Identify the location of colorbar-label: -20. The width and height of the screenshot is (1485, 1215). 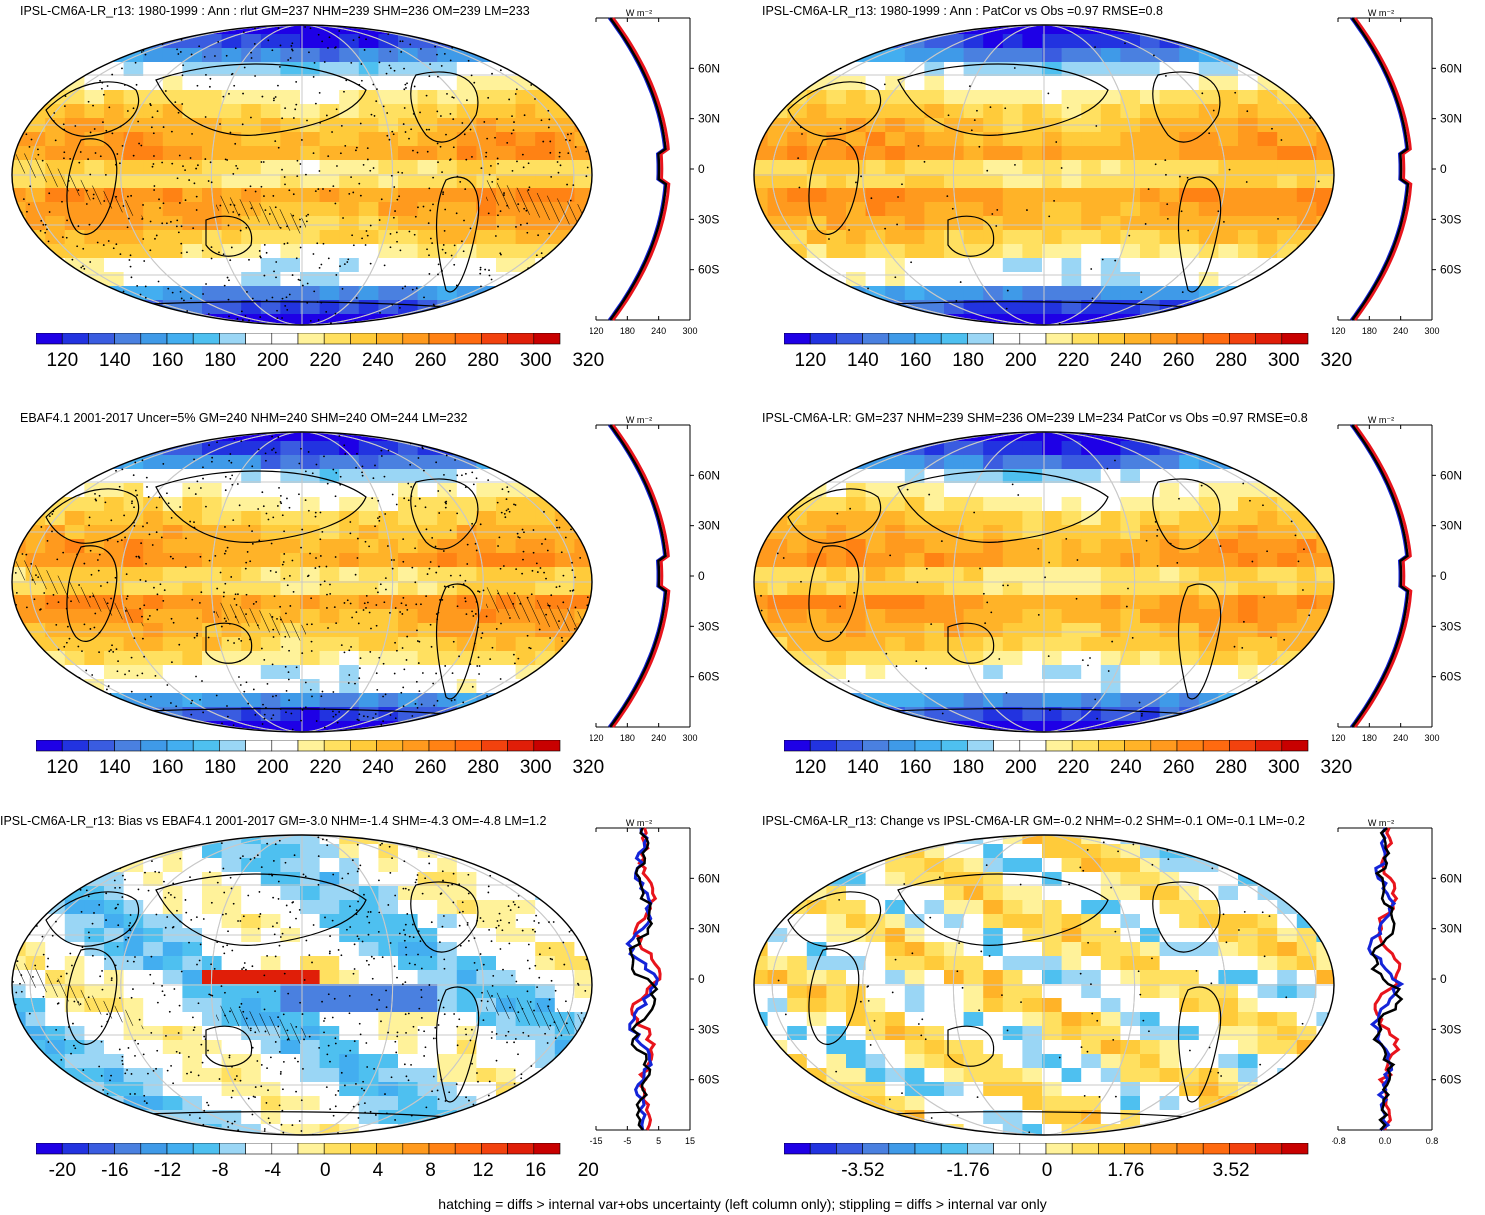
(62, 1170).